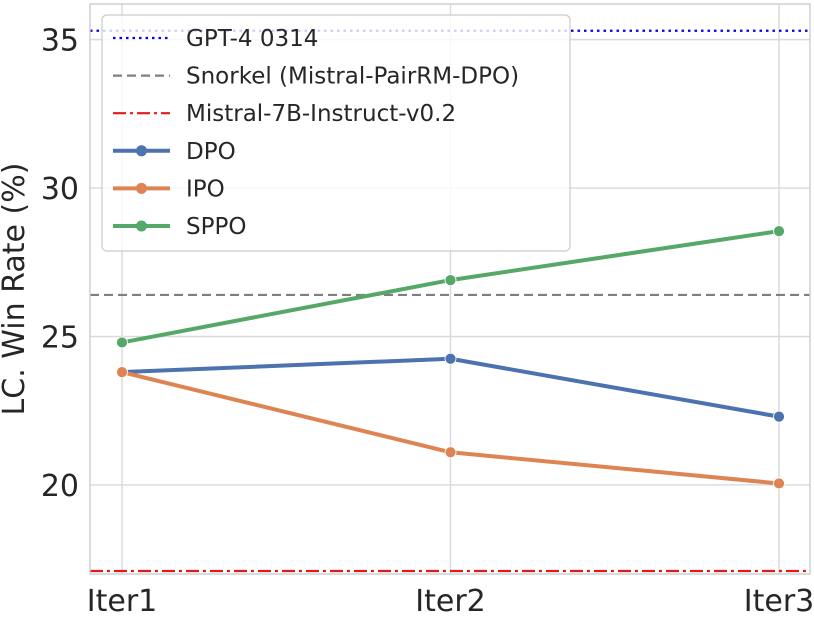 The image size is (814, 617). I want to click on legend-label-Mistral-7B-Instruct-v0.2: Mistral-7B-Instruct-v0.2, so click(321, 114).